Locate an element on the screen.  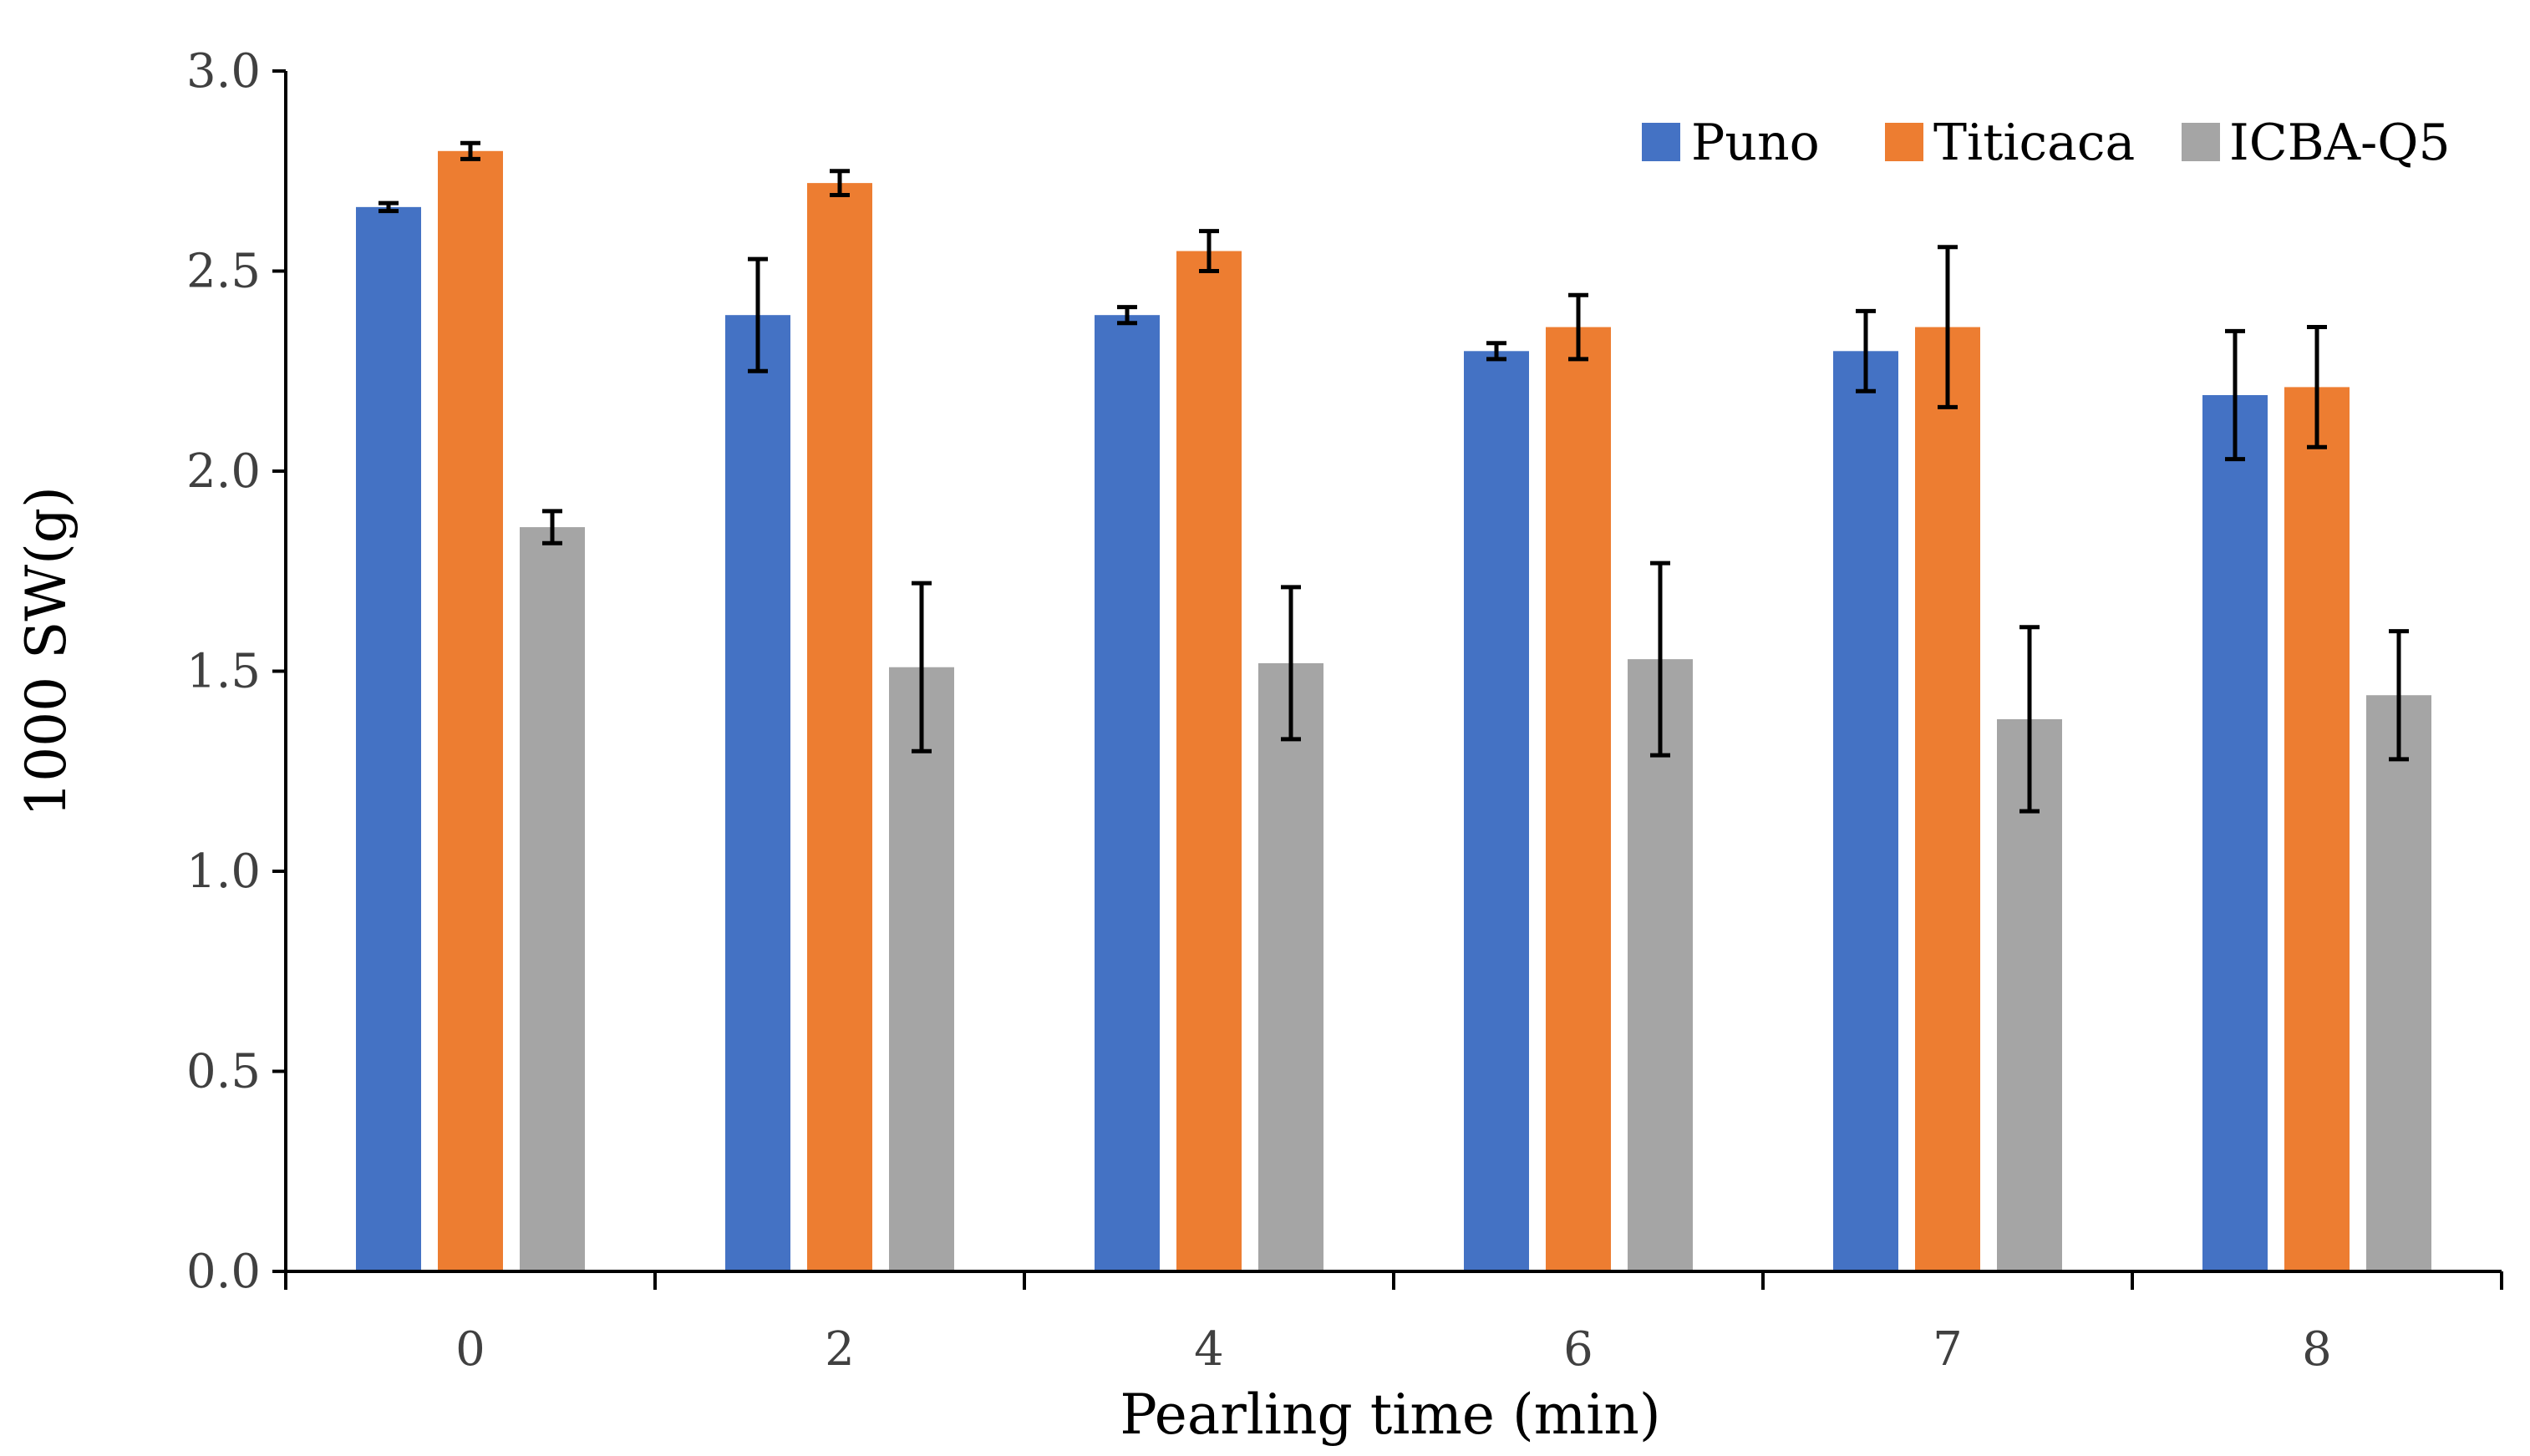
y-tick-label: 2.0 is located at coordinates (223, 471).